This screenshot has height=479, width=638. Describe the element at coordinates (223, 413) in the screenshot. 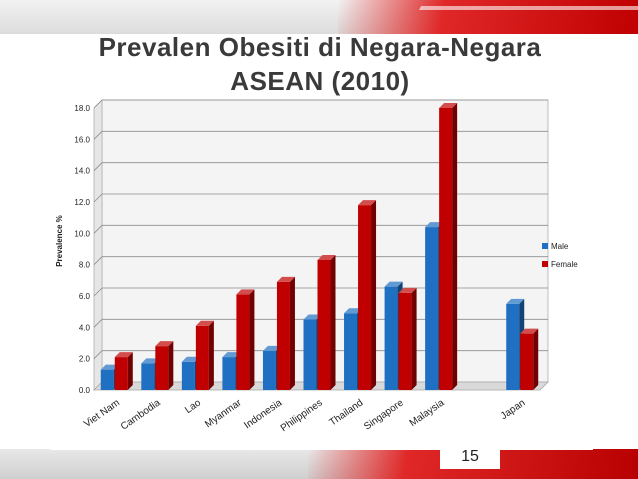

I see `x-tick-label: Myanmar` at that location.